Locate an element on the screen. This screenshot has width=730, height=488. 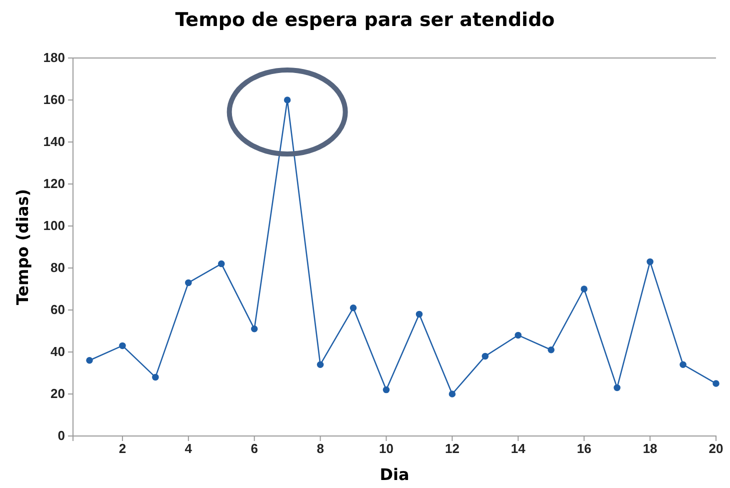
y-tick-label: 160 is located at coordinates (54, 100).